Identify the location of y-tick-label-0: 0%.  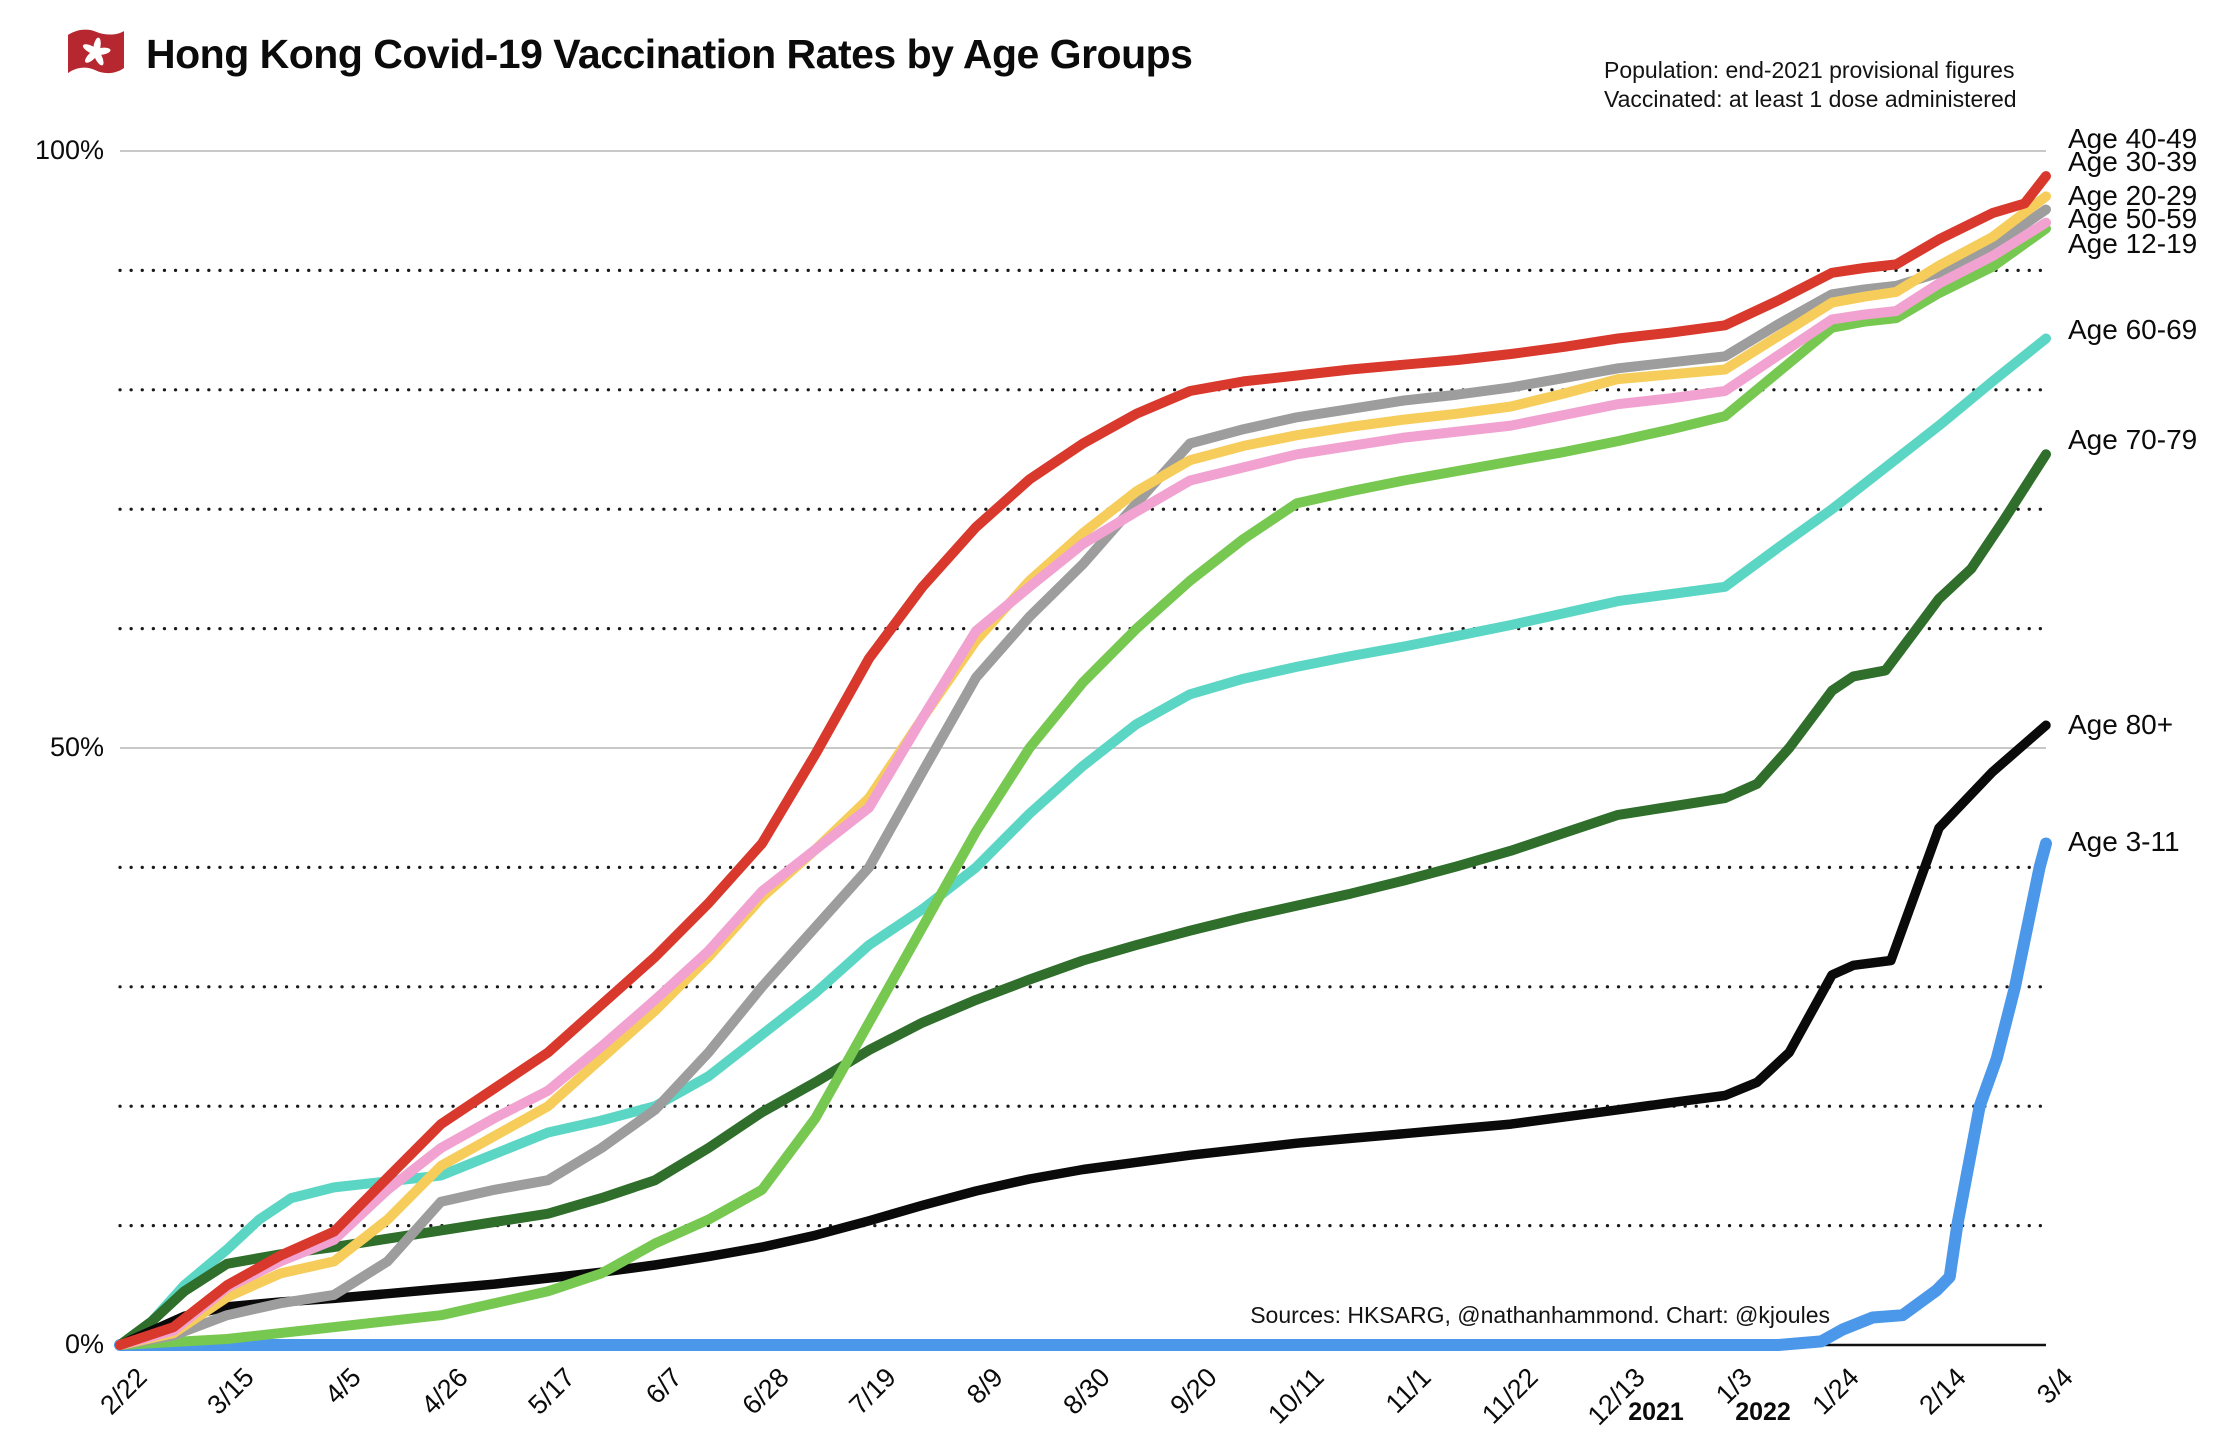
(84, 1344).